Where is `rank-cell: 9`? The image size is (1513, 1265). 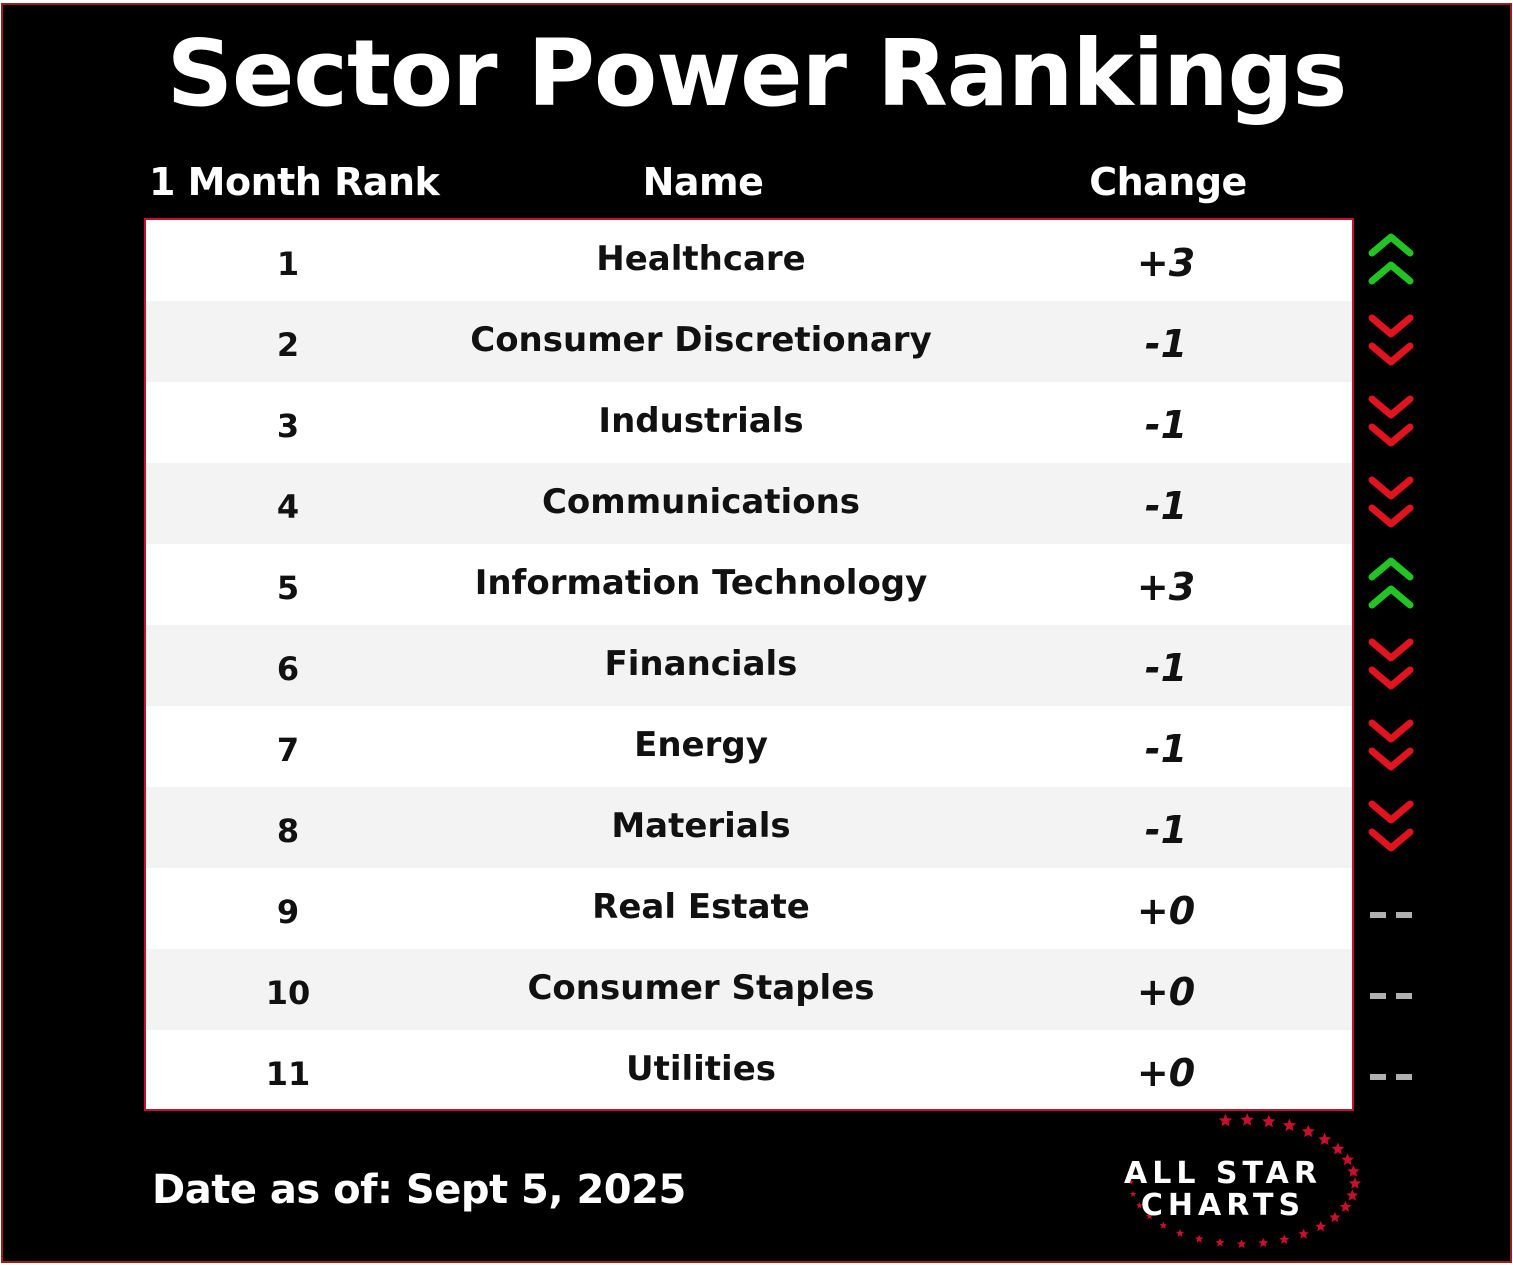 rank-cell: 9 is located at coordinates (288, 911).